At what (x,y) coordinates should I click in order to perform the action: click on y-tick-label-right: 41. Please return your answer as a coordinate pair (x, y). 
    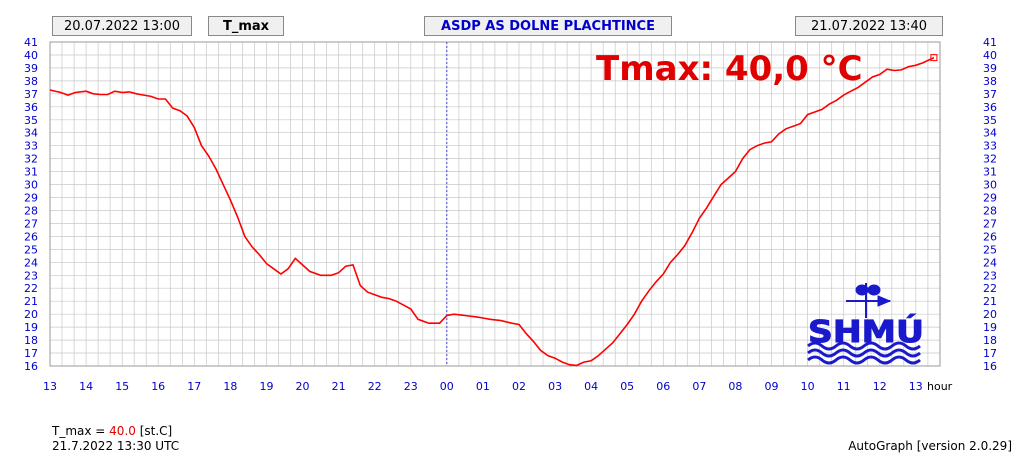
    Looking at the image, I should click on (990, 42).